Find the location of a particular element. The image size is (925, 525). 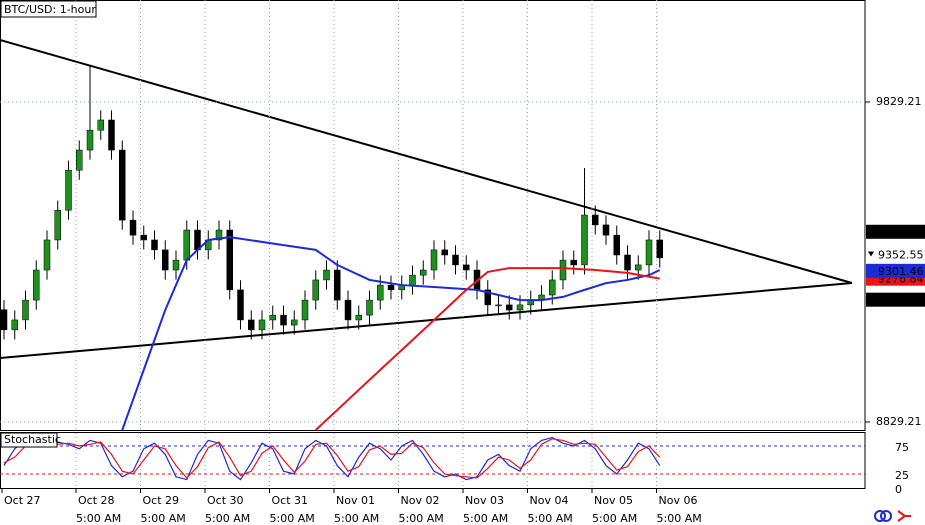

x-date-label: Oct 28 is located at coordinates (96, 500).